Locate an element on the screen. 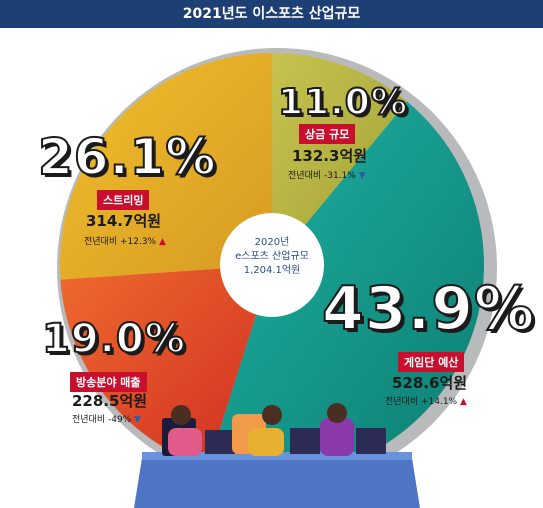  center-label: 2020년 e스포츠 산업규모 1,204.1억원 is located at coordinates (272, 257).